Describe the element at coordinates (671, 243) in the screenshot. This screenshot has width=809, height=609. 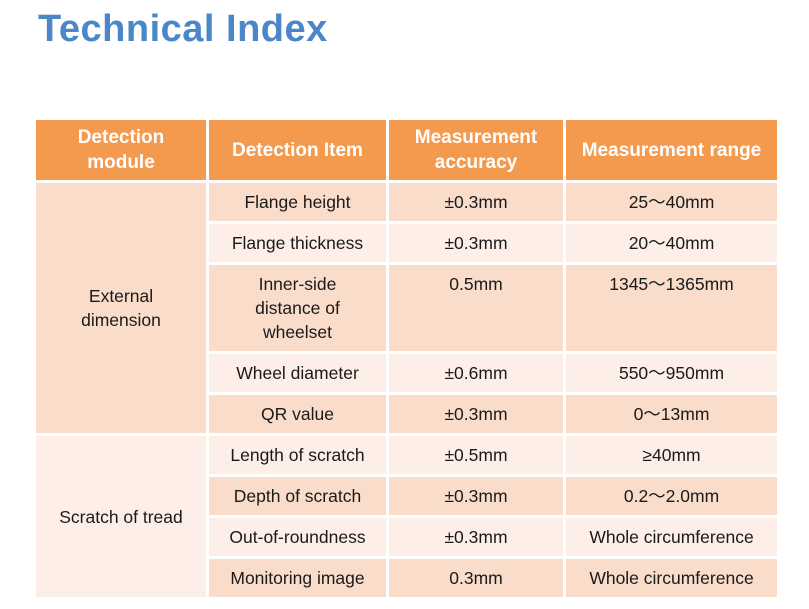
I see `range-cell: 20～40mm` at that location.